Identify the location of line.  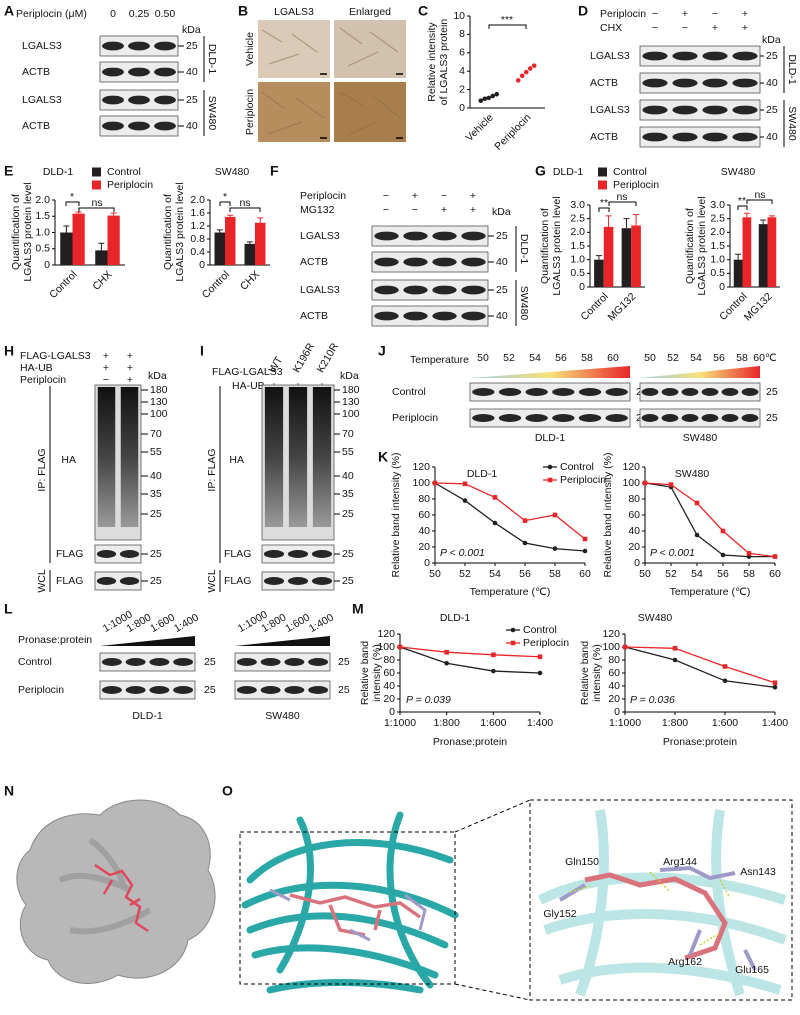
(470, 652).